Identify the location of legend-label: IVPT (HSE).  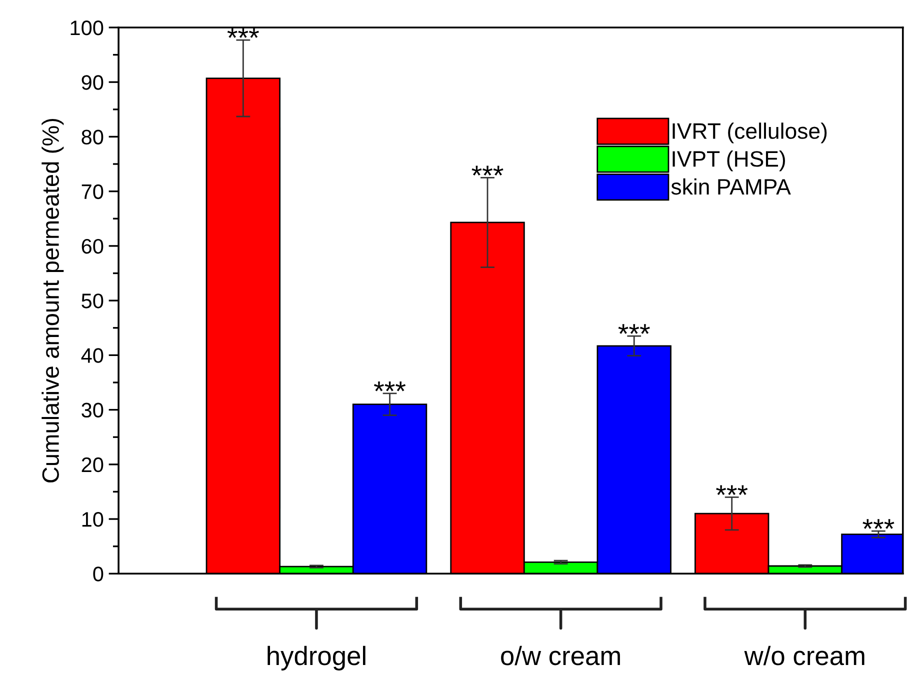
(728, 161).